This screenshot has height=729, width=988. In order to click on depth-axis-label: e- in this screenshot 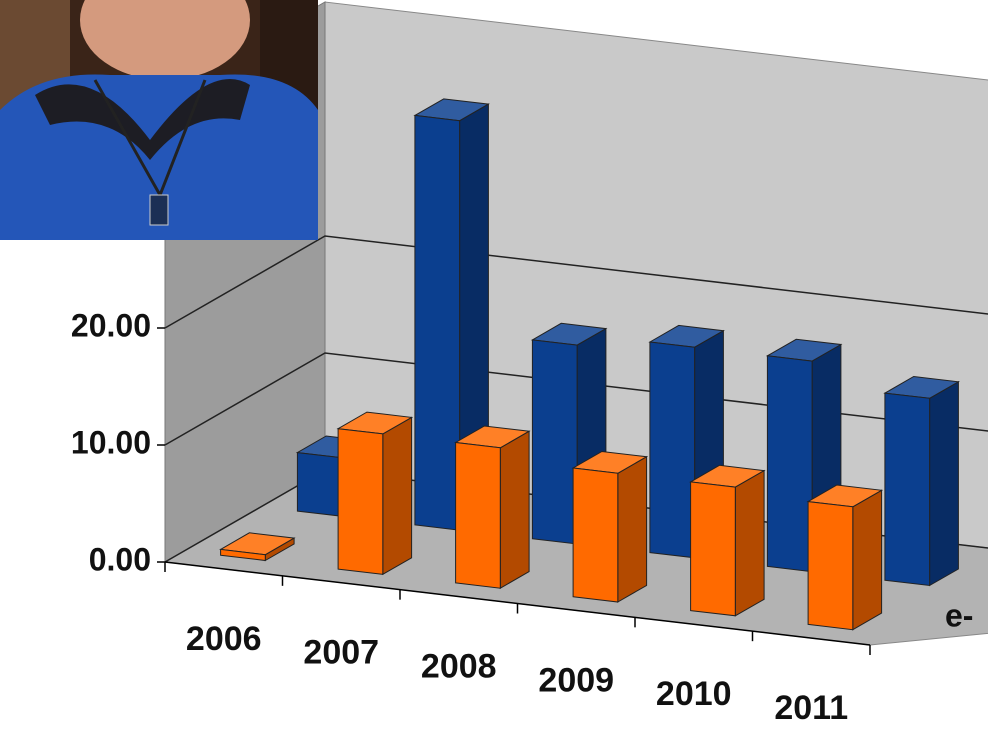, I will do `click(959, 615)`.